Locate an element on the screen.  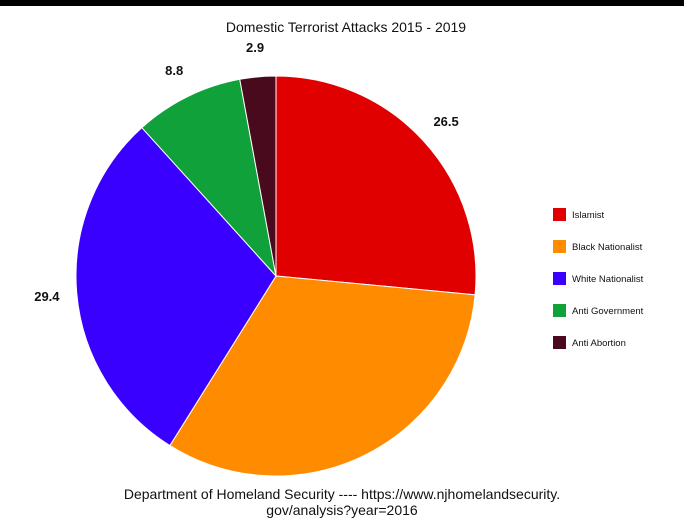
legend-swatch-islamist is located at coordinates (559, 214).